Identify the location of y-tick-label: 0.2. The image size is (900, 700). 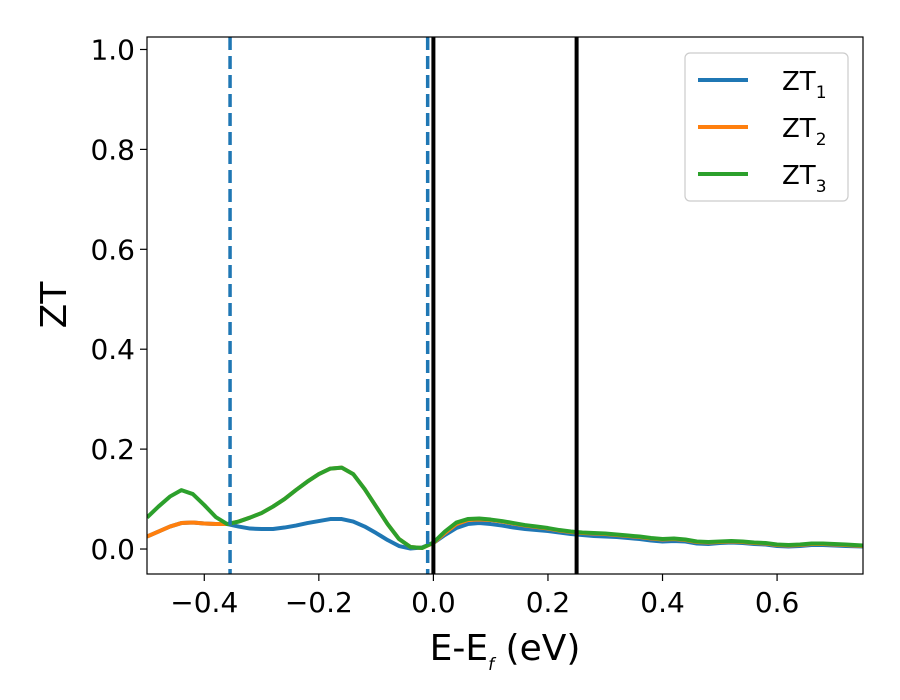
(112, 449).